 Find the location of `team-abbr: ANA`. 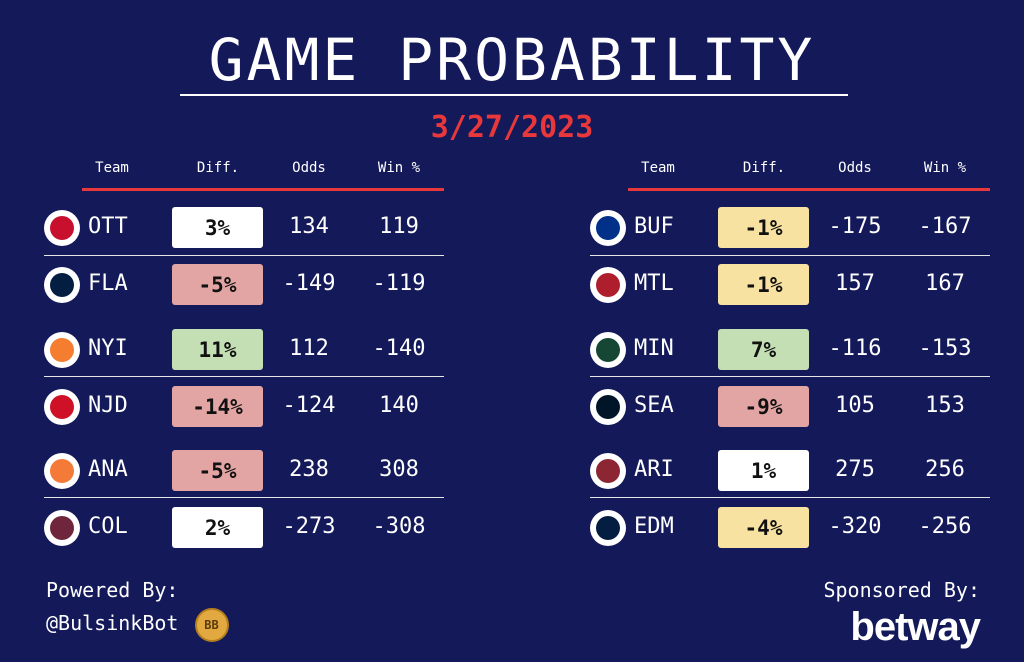

team-abbr: ANA is located at coordinates (108, 469).